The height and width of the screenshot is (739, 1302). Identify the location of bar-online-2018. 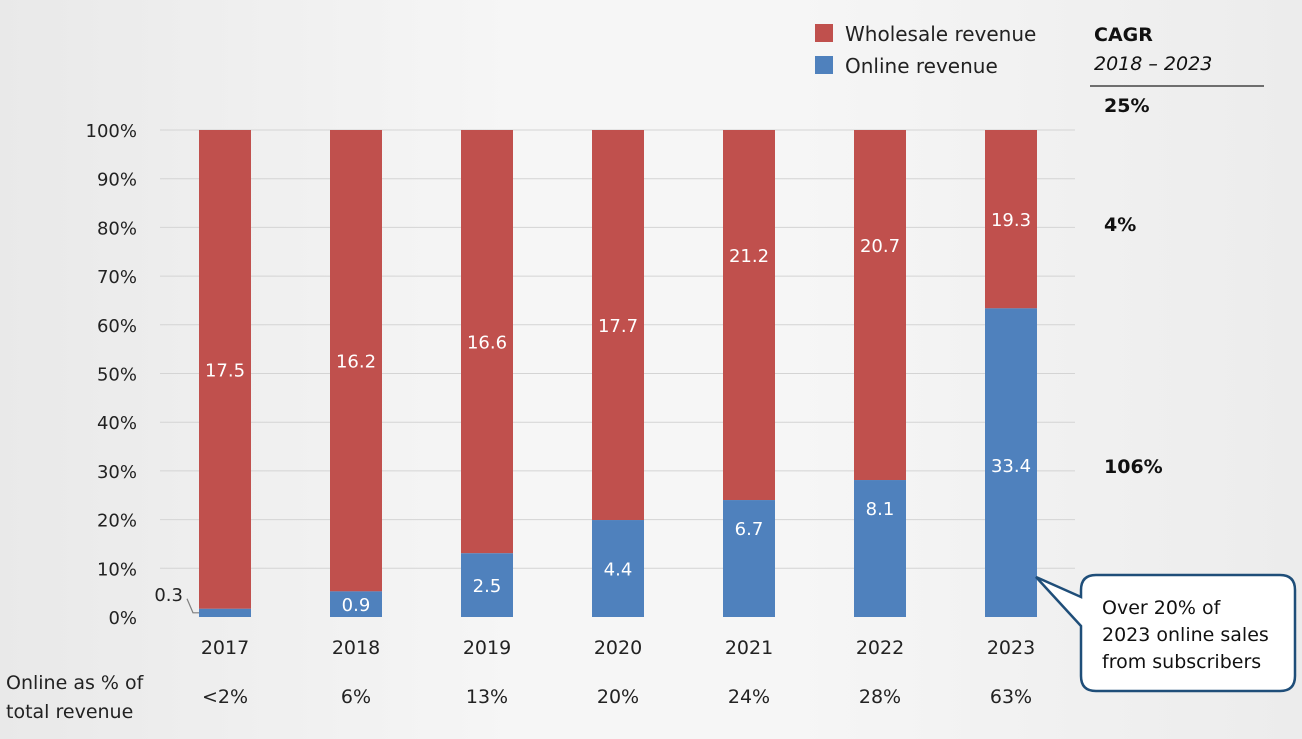
(356, 604).